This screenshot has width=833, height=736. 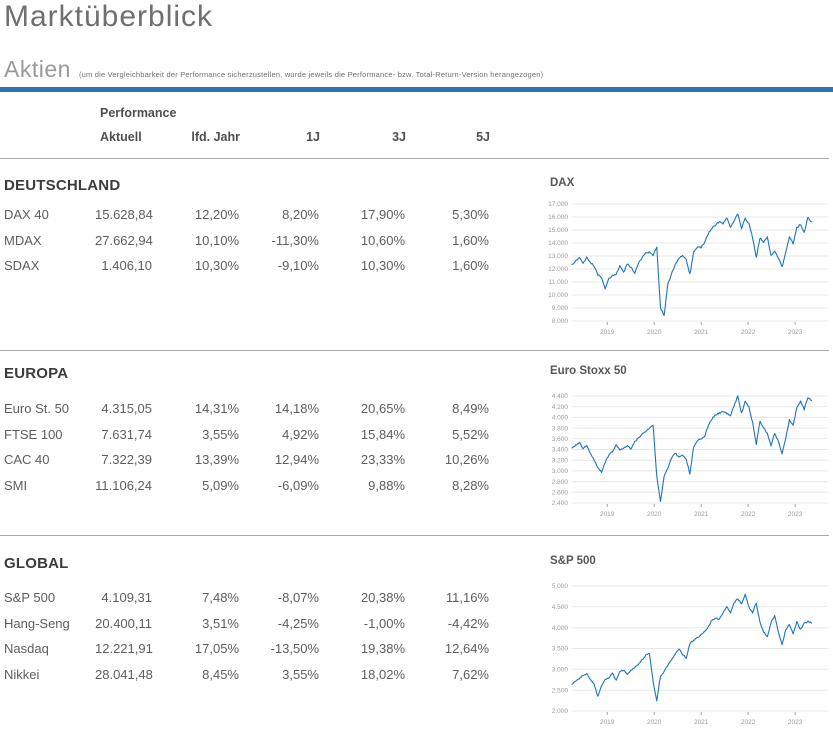 What do you see at coordinates (36, 373) in the screenshot?
I see `section-title-europa: EUROPA` at bounding box center [36, 373].